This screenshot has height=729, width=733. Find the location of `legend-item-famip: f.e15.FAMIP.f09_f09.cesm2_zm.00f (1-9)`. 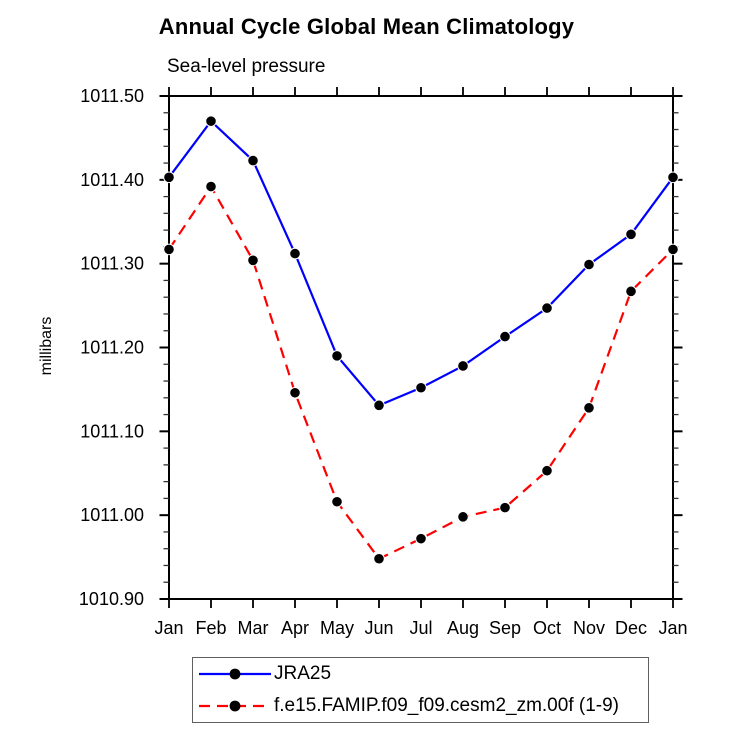

legend-item-famip: f.e15.FAMIP.f09_f09.cesm2_zm.00f (1-9) is located at coordinates (420, 705).